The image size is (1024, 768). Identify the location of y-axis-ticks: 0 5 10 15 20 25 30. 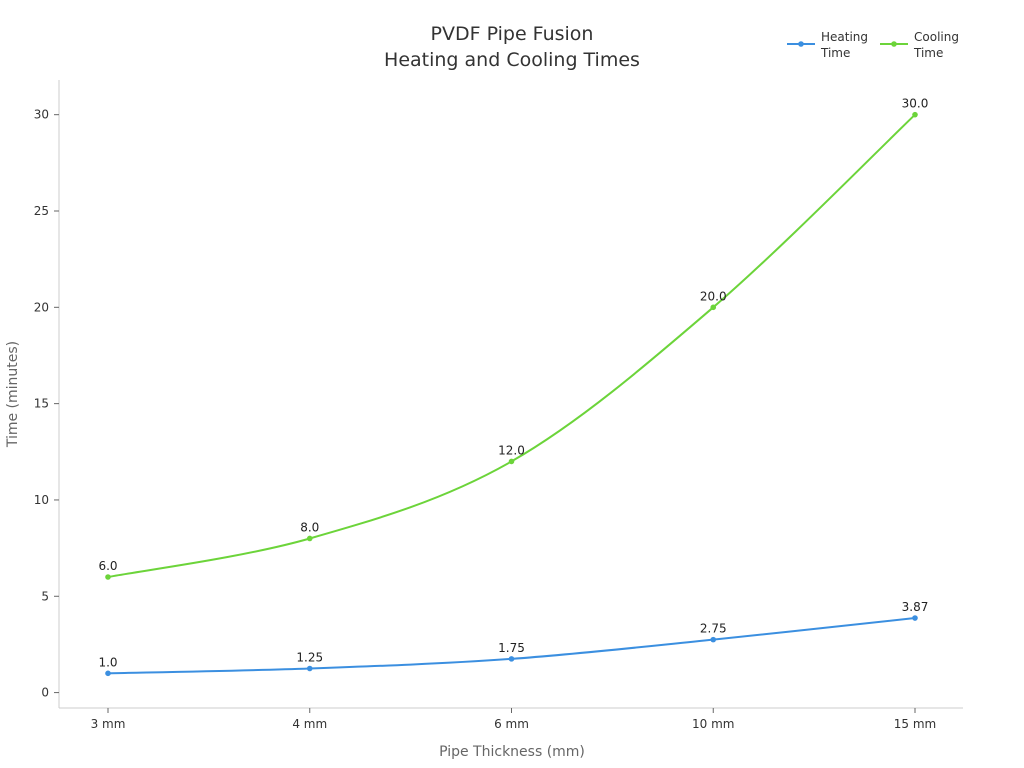
(46, 404).